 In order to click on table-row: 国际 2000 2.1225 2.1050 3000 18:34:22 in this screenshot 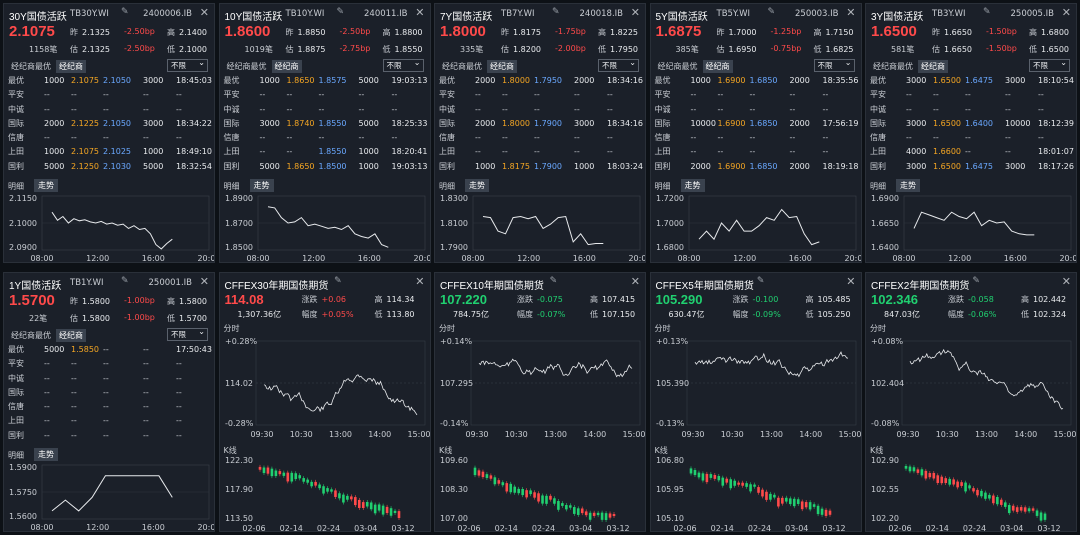, I will do `click(110, 124)`.